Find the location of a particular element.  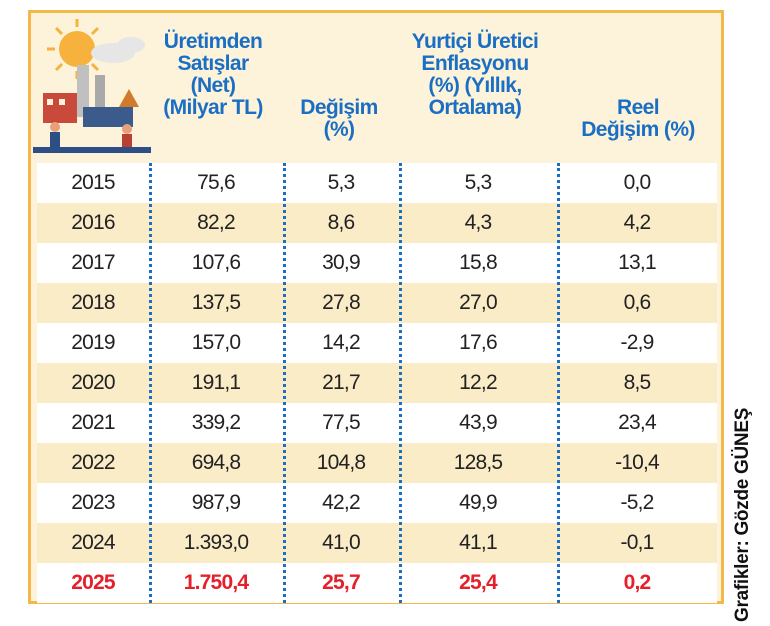

cell-sales: 339,2 is located at coordinates (216, 422).